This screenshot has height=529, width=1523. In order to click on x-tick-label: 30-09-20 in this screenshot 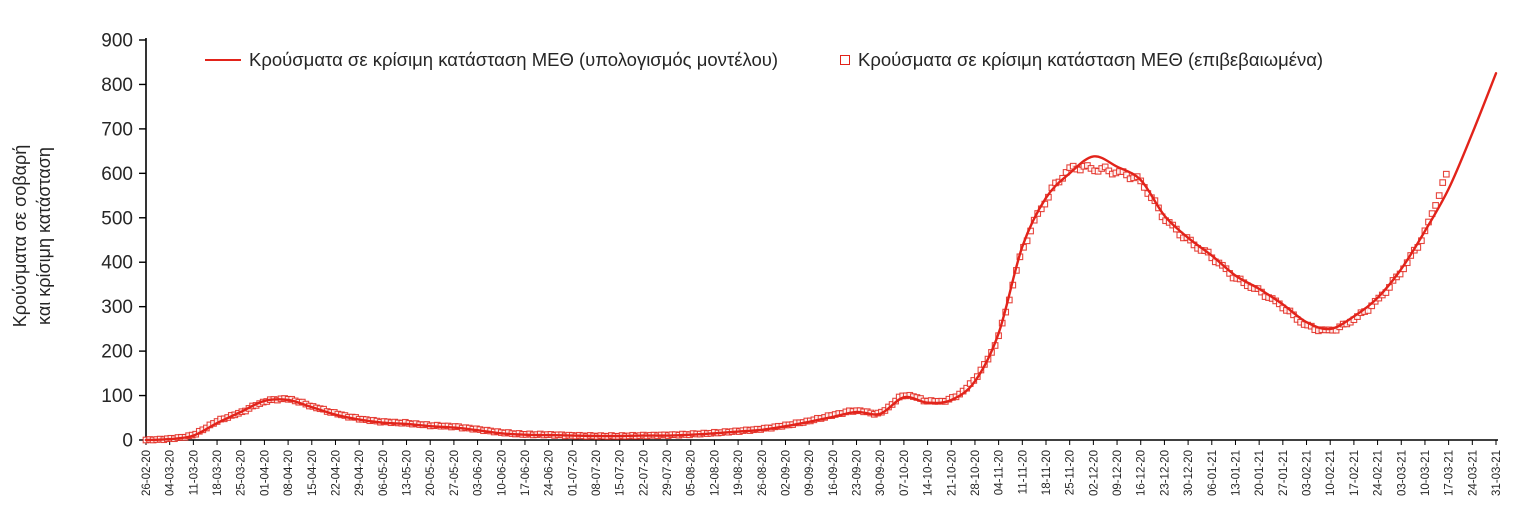, I will do `click(881, 473)`.